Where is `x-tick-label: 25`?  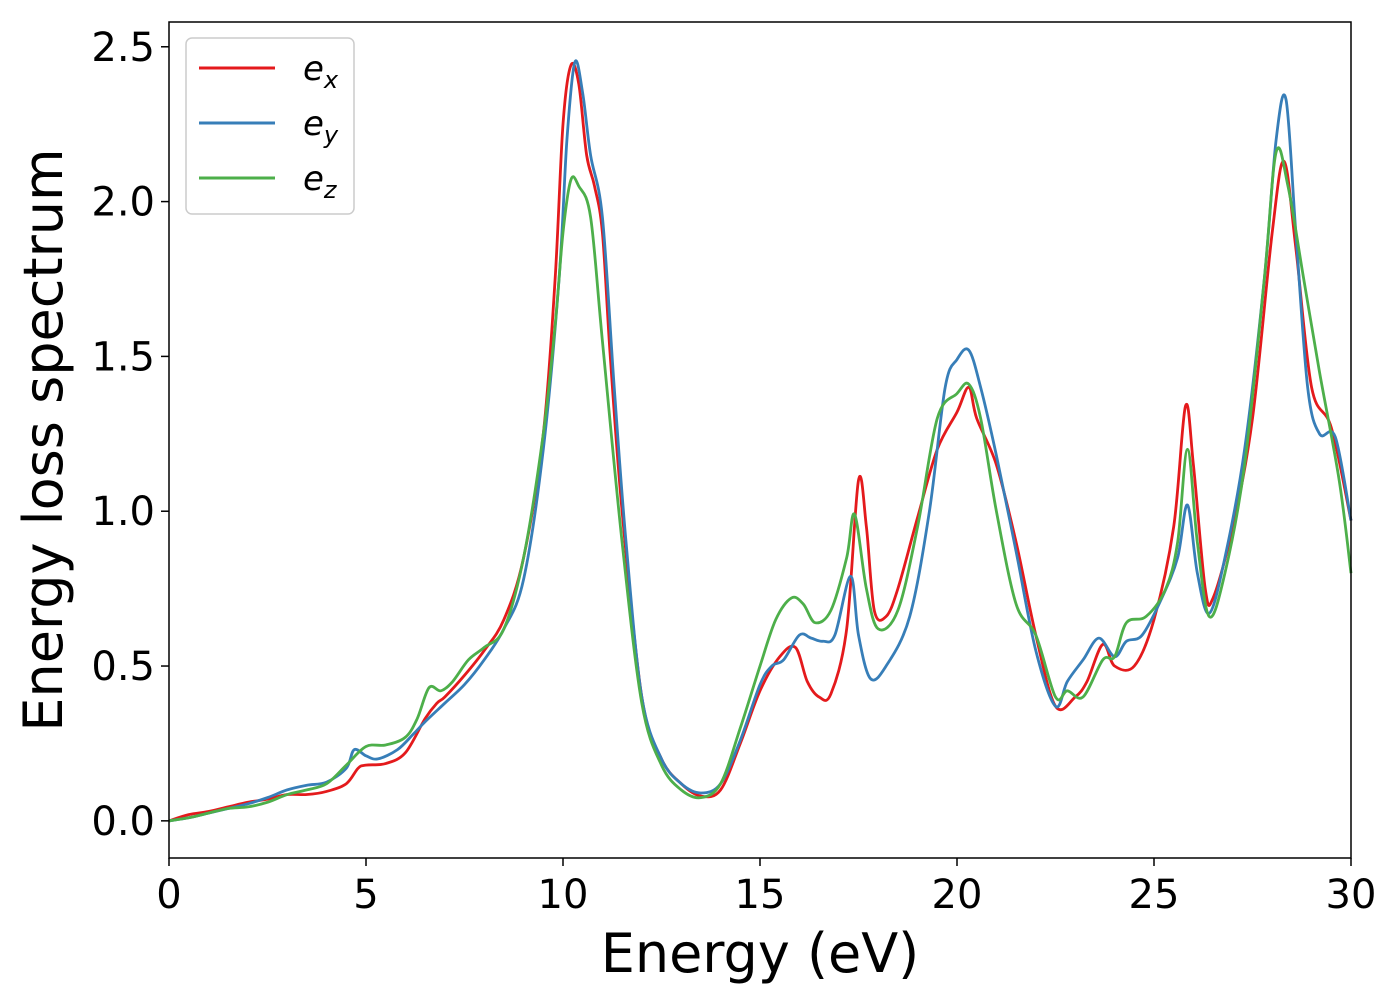 x-tick-label: 25 is located at coordinates (1154, 895).